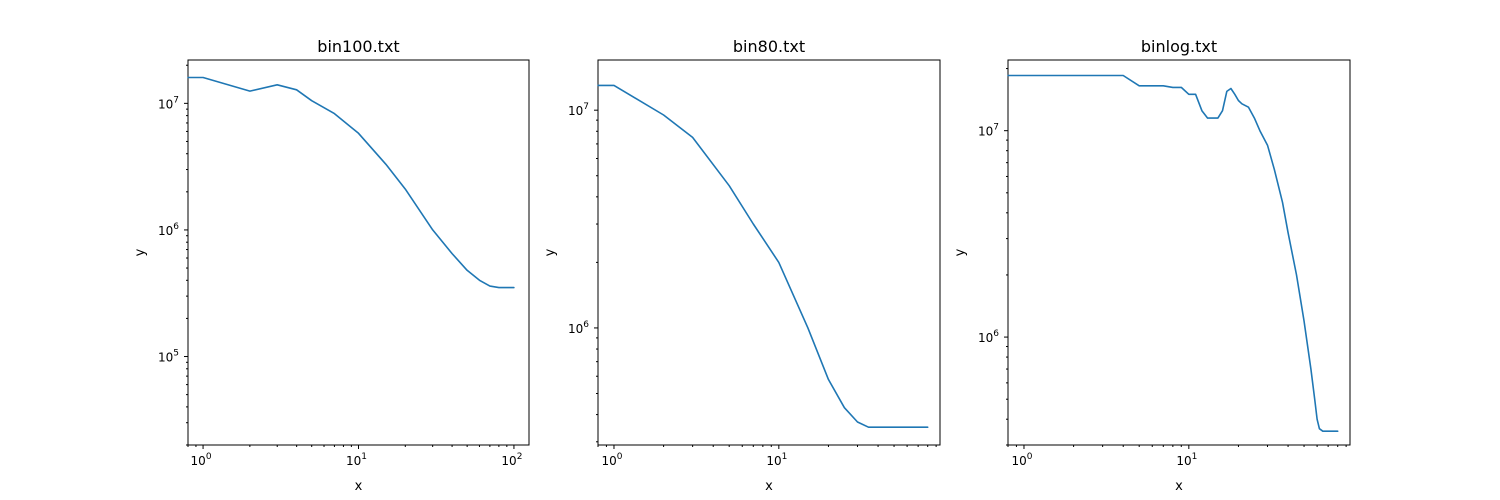  What do you see at coordinates (358, 46) in the screenshot?
I see `chart-title: bin100.txt` at bounding box center [358, 46].